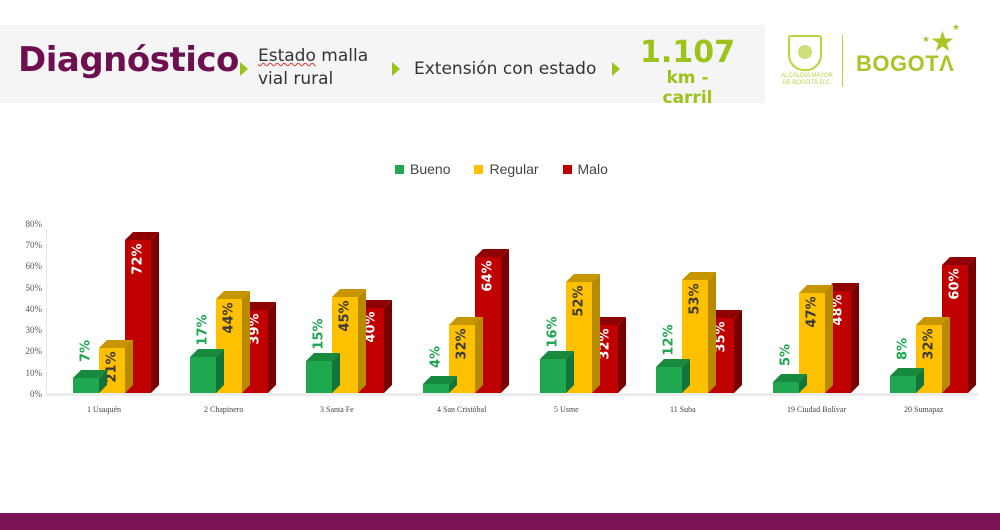 The image size is (1000, 530). I want to click on subtitle-extension: Extensión con estado, so click(505, 69).